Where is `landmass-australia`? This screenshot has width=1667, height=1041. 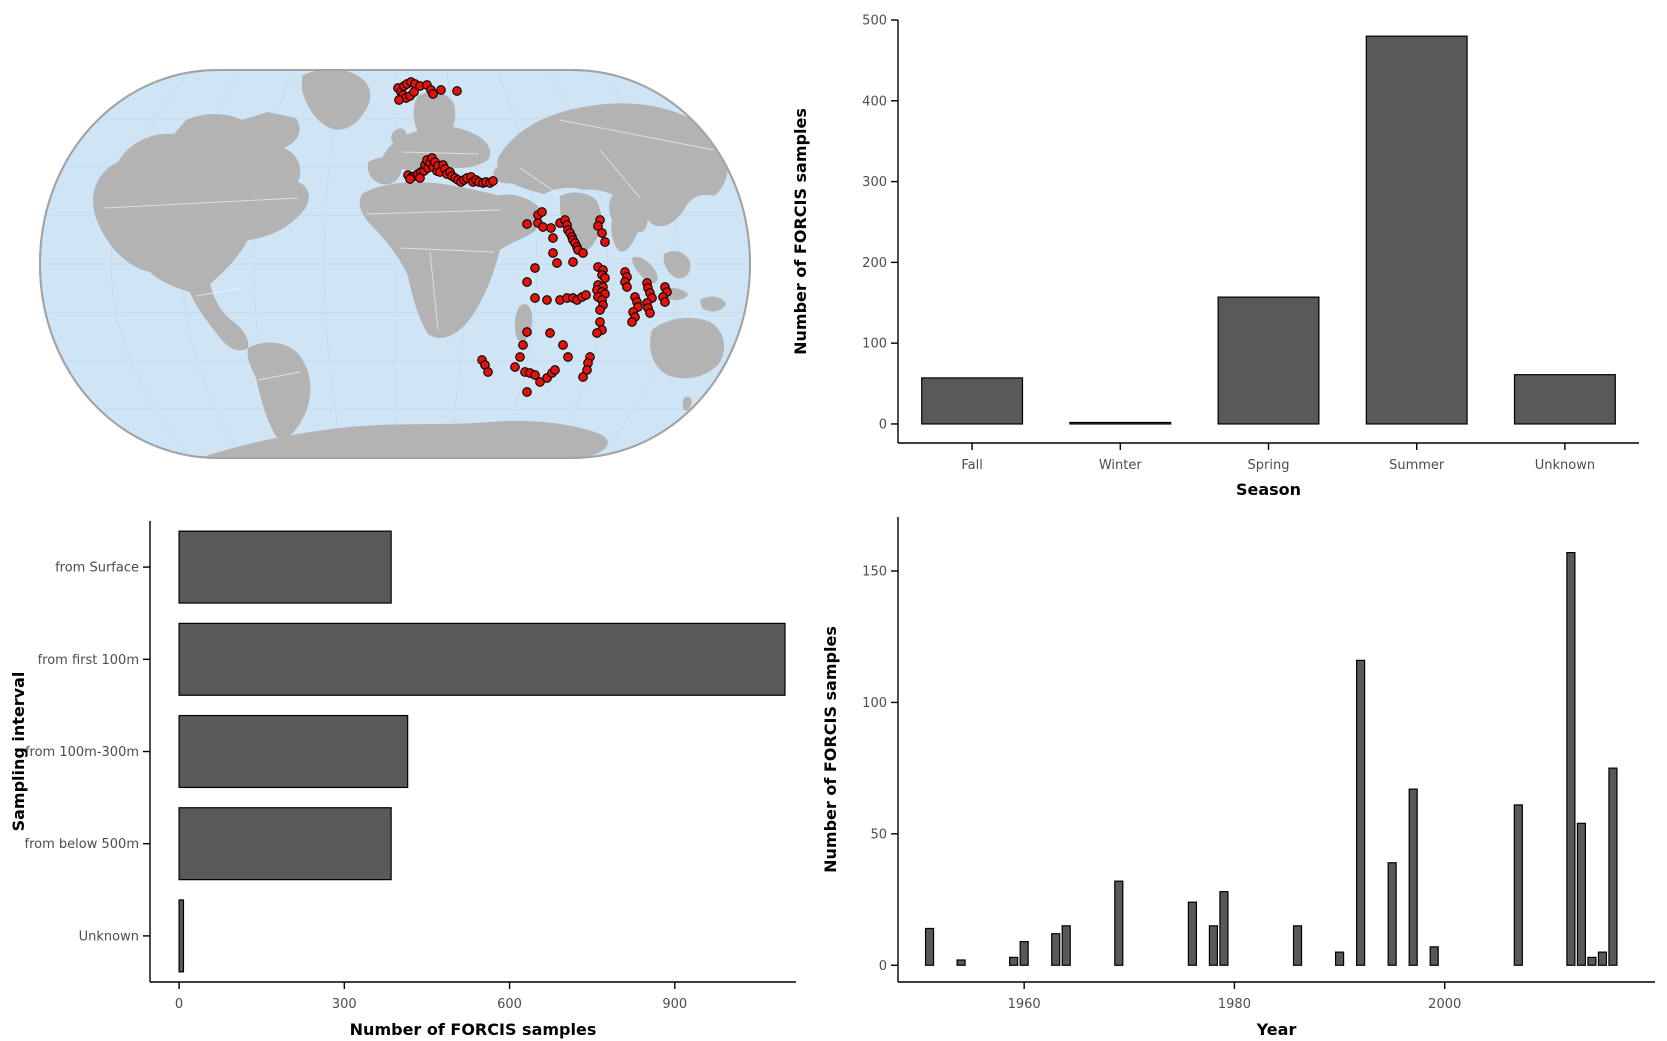
landmass-australia is located at coordinates (687, 348).